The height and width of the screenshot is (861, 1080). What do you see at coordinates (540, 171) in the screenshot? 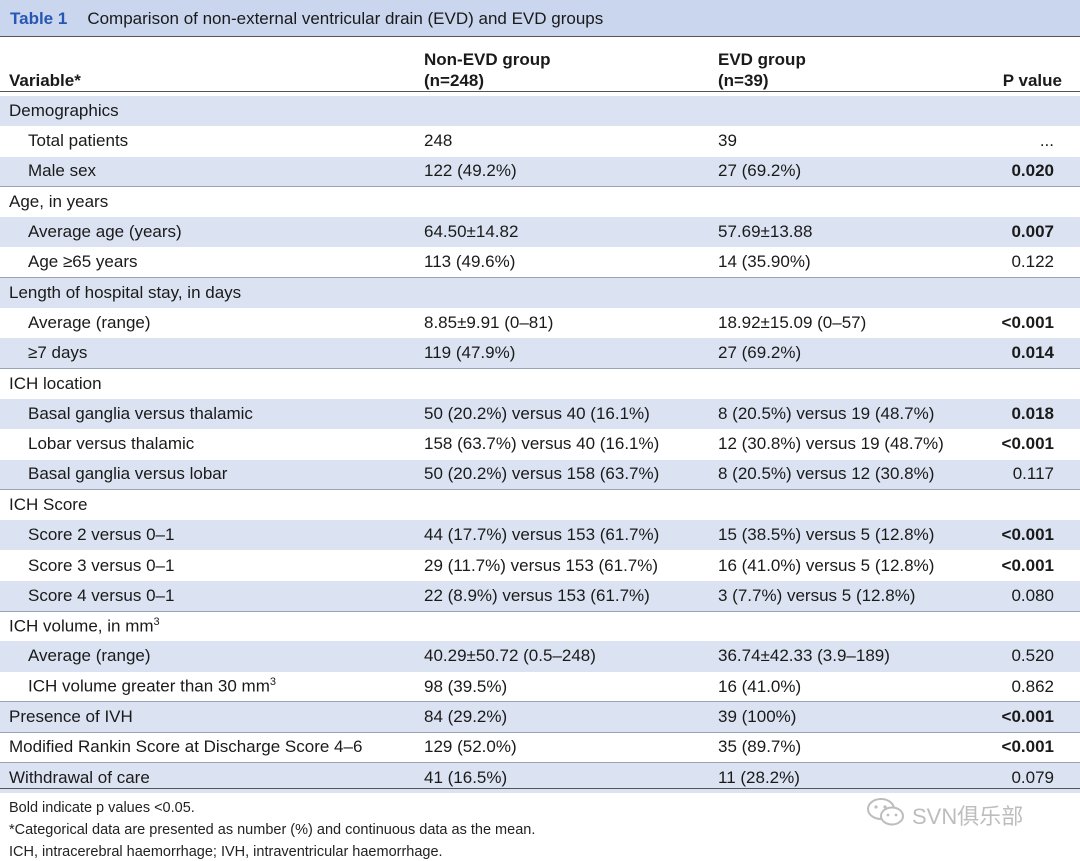
I see `table-row: Male sex 122 (49.2%) 27 (69.2%) 0.020` at bounding box center [540, 171].